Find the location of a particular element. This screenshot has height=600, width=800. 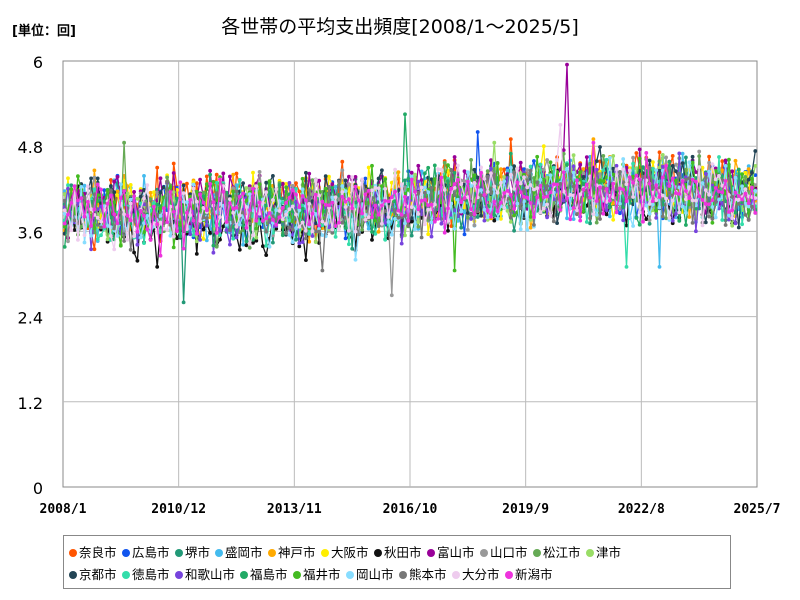

legend-item: 和歌山市 is located at coordinates (205, 573).